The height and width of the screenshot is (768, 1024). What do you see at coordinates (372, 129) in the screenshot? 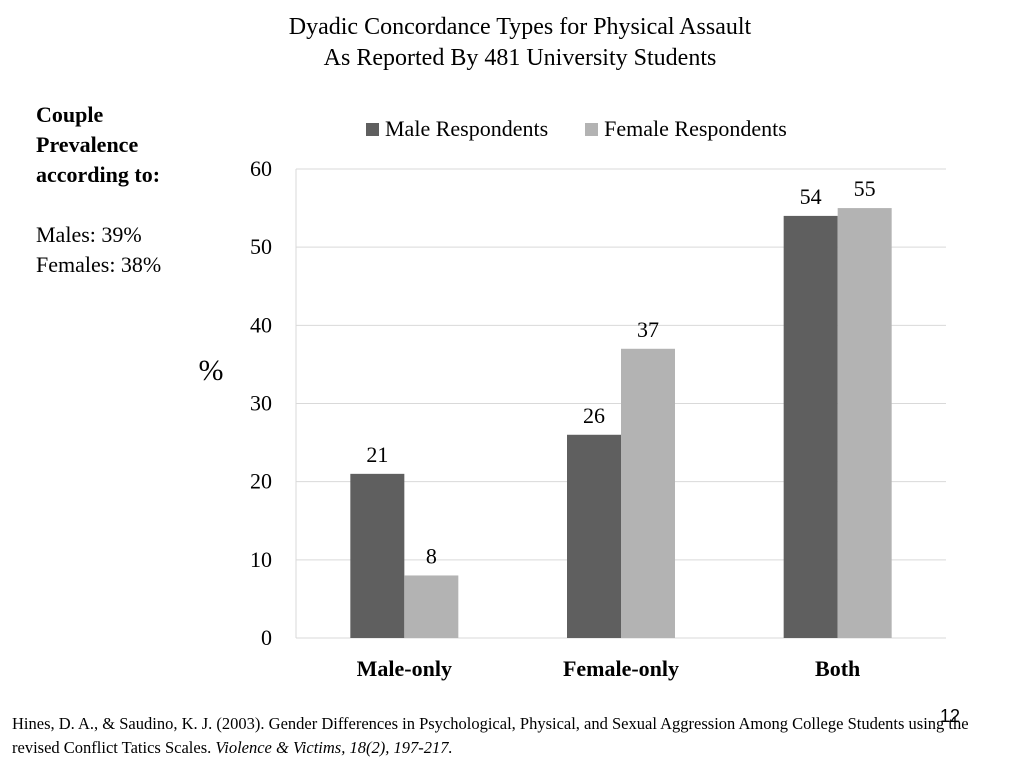
I see `legend-swatch-male` at bounding box center [372, 129].